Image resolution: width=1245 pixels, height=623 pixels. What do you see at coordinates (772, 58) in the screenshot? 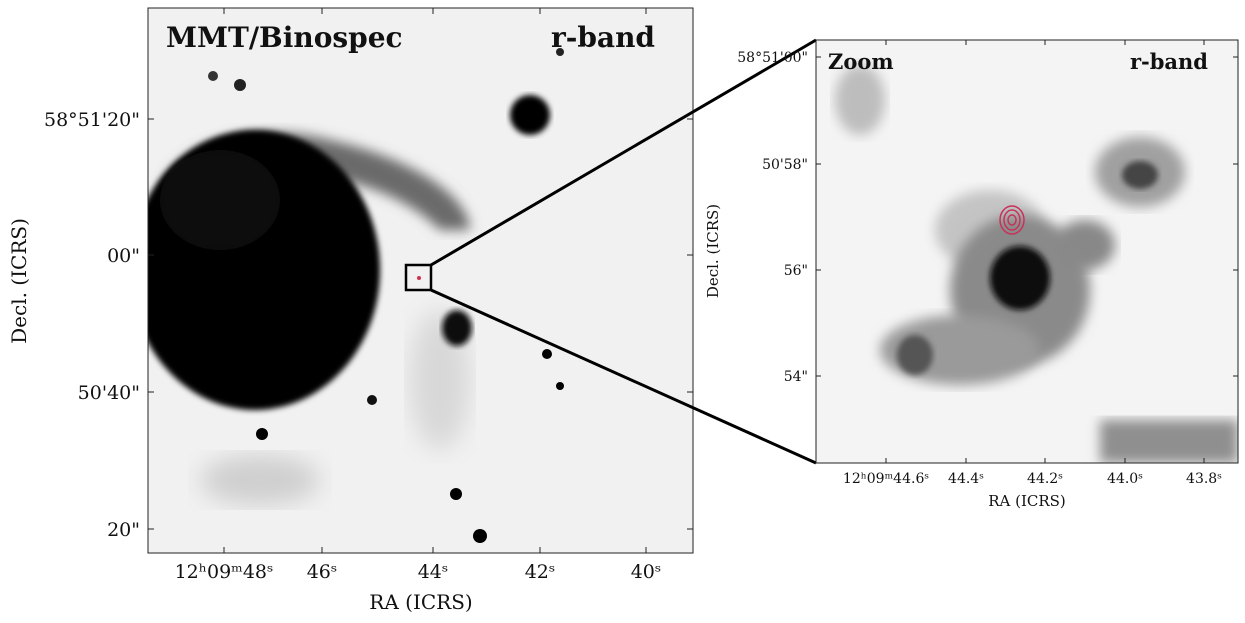
I see `y-tick-label: 58°51'00"` at bounding box center [772, 58].